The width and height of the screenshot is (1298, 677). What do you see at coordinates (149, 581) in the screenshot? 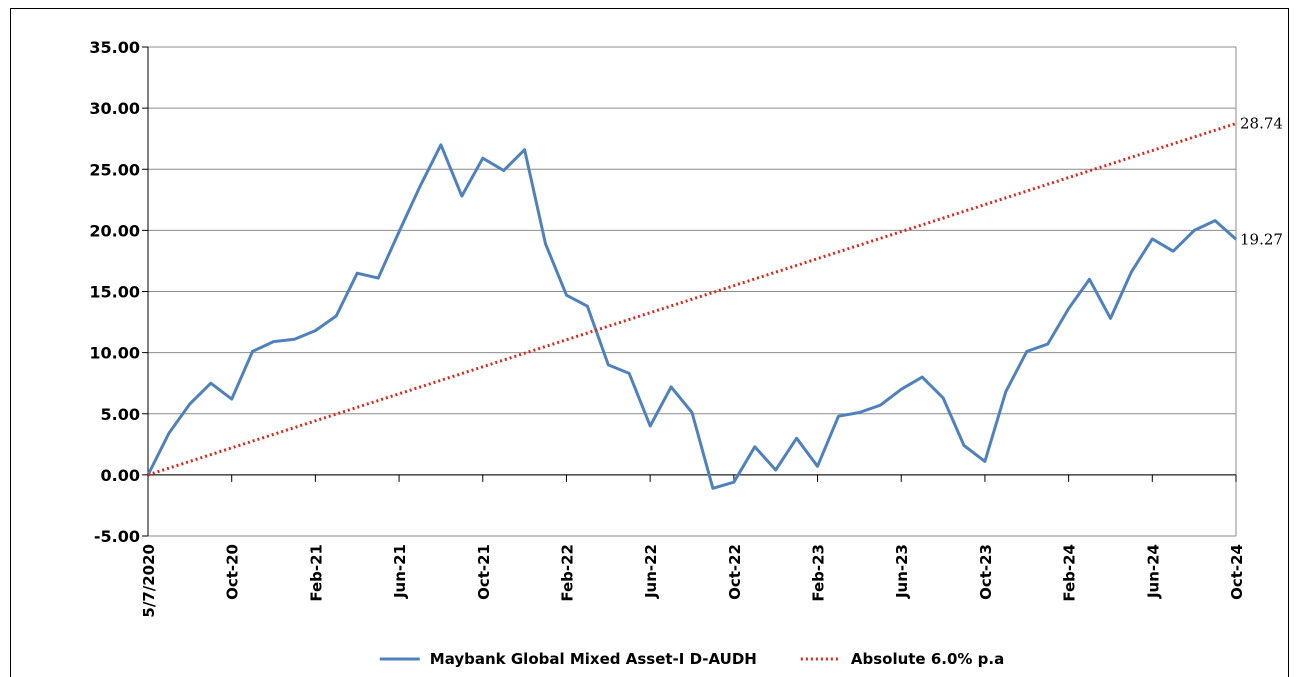
I see `x-tick-label: 5/7/2020` at bounding box center [149, 581].